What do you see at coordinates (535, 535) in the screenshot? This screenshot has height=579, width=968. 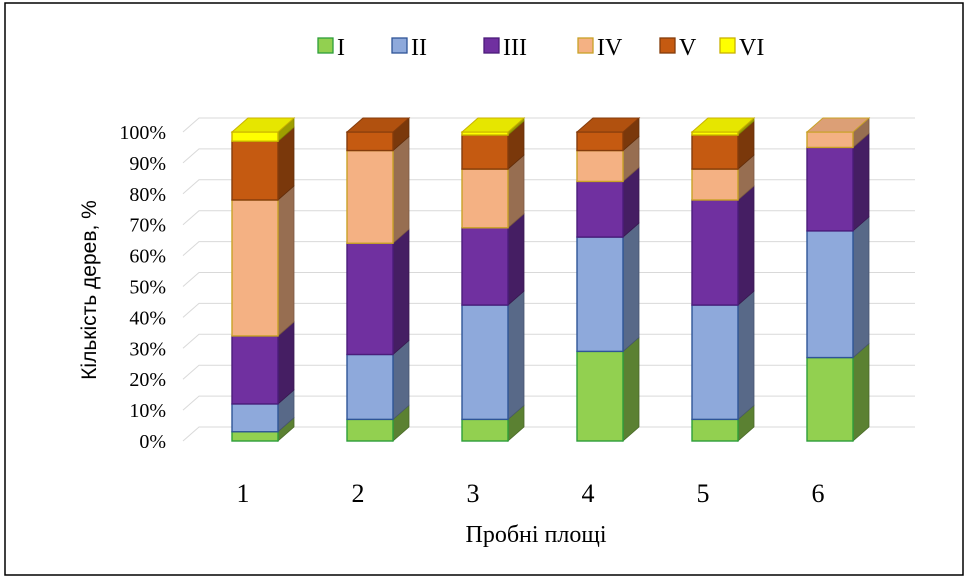 I see `x-axis-title: Пробні площі` at bounding box center [535, 535].